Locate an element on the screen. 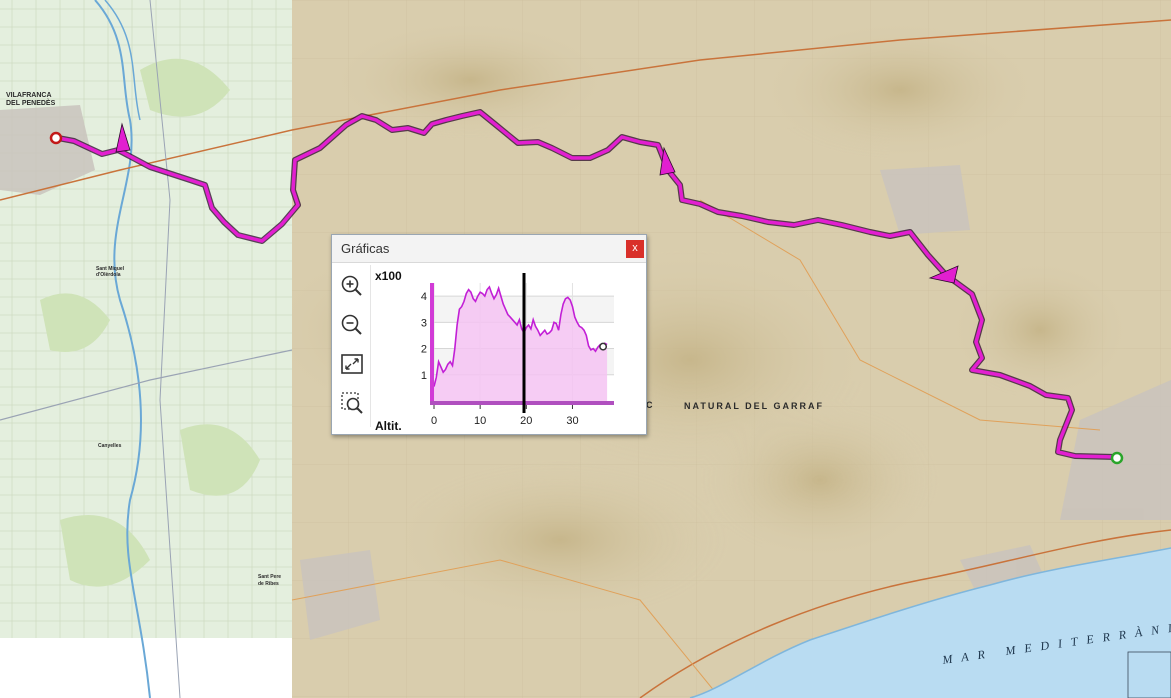 The image size is (1171, 698). y-tick-label: 3 is located at coordinates (424, 323).